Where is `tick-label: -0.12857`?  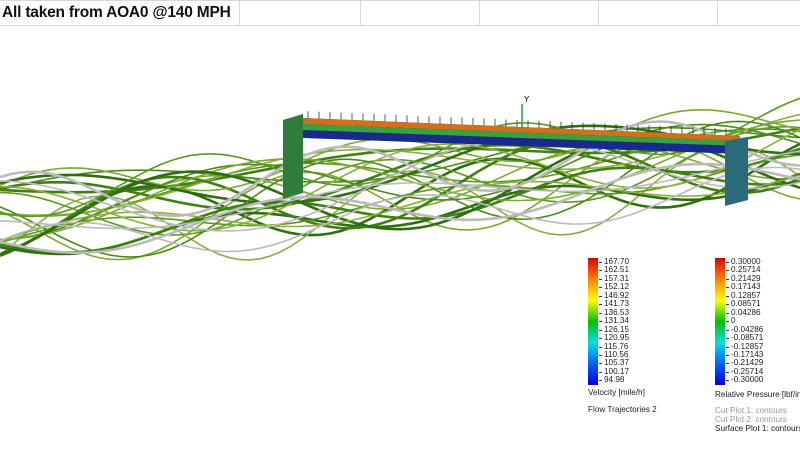
tick-label: -0.12857 is located at coordinates (744, 346).